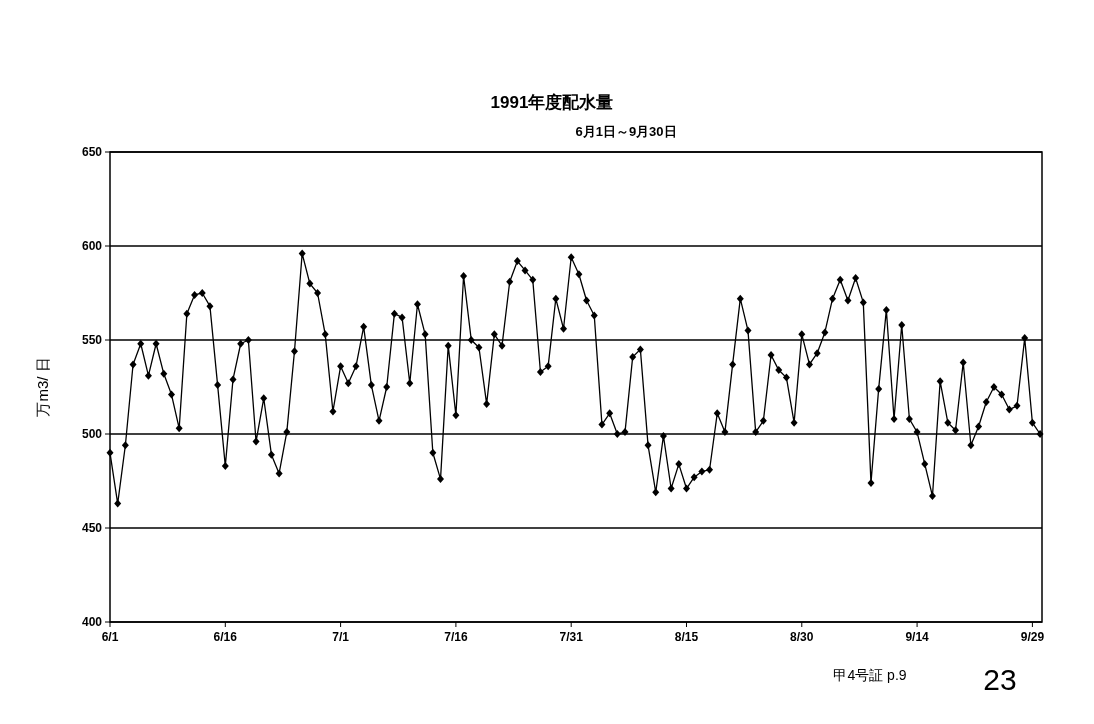  Describe the element at coordinates (92, 152) in the screenshot. I see `y-tick-label: 650` at that location.